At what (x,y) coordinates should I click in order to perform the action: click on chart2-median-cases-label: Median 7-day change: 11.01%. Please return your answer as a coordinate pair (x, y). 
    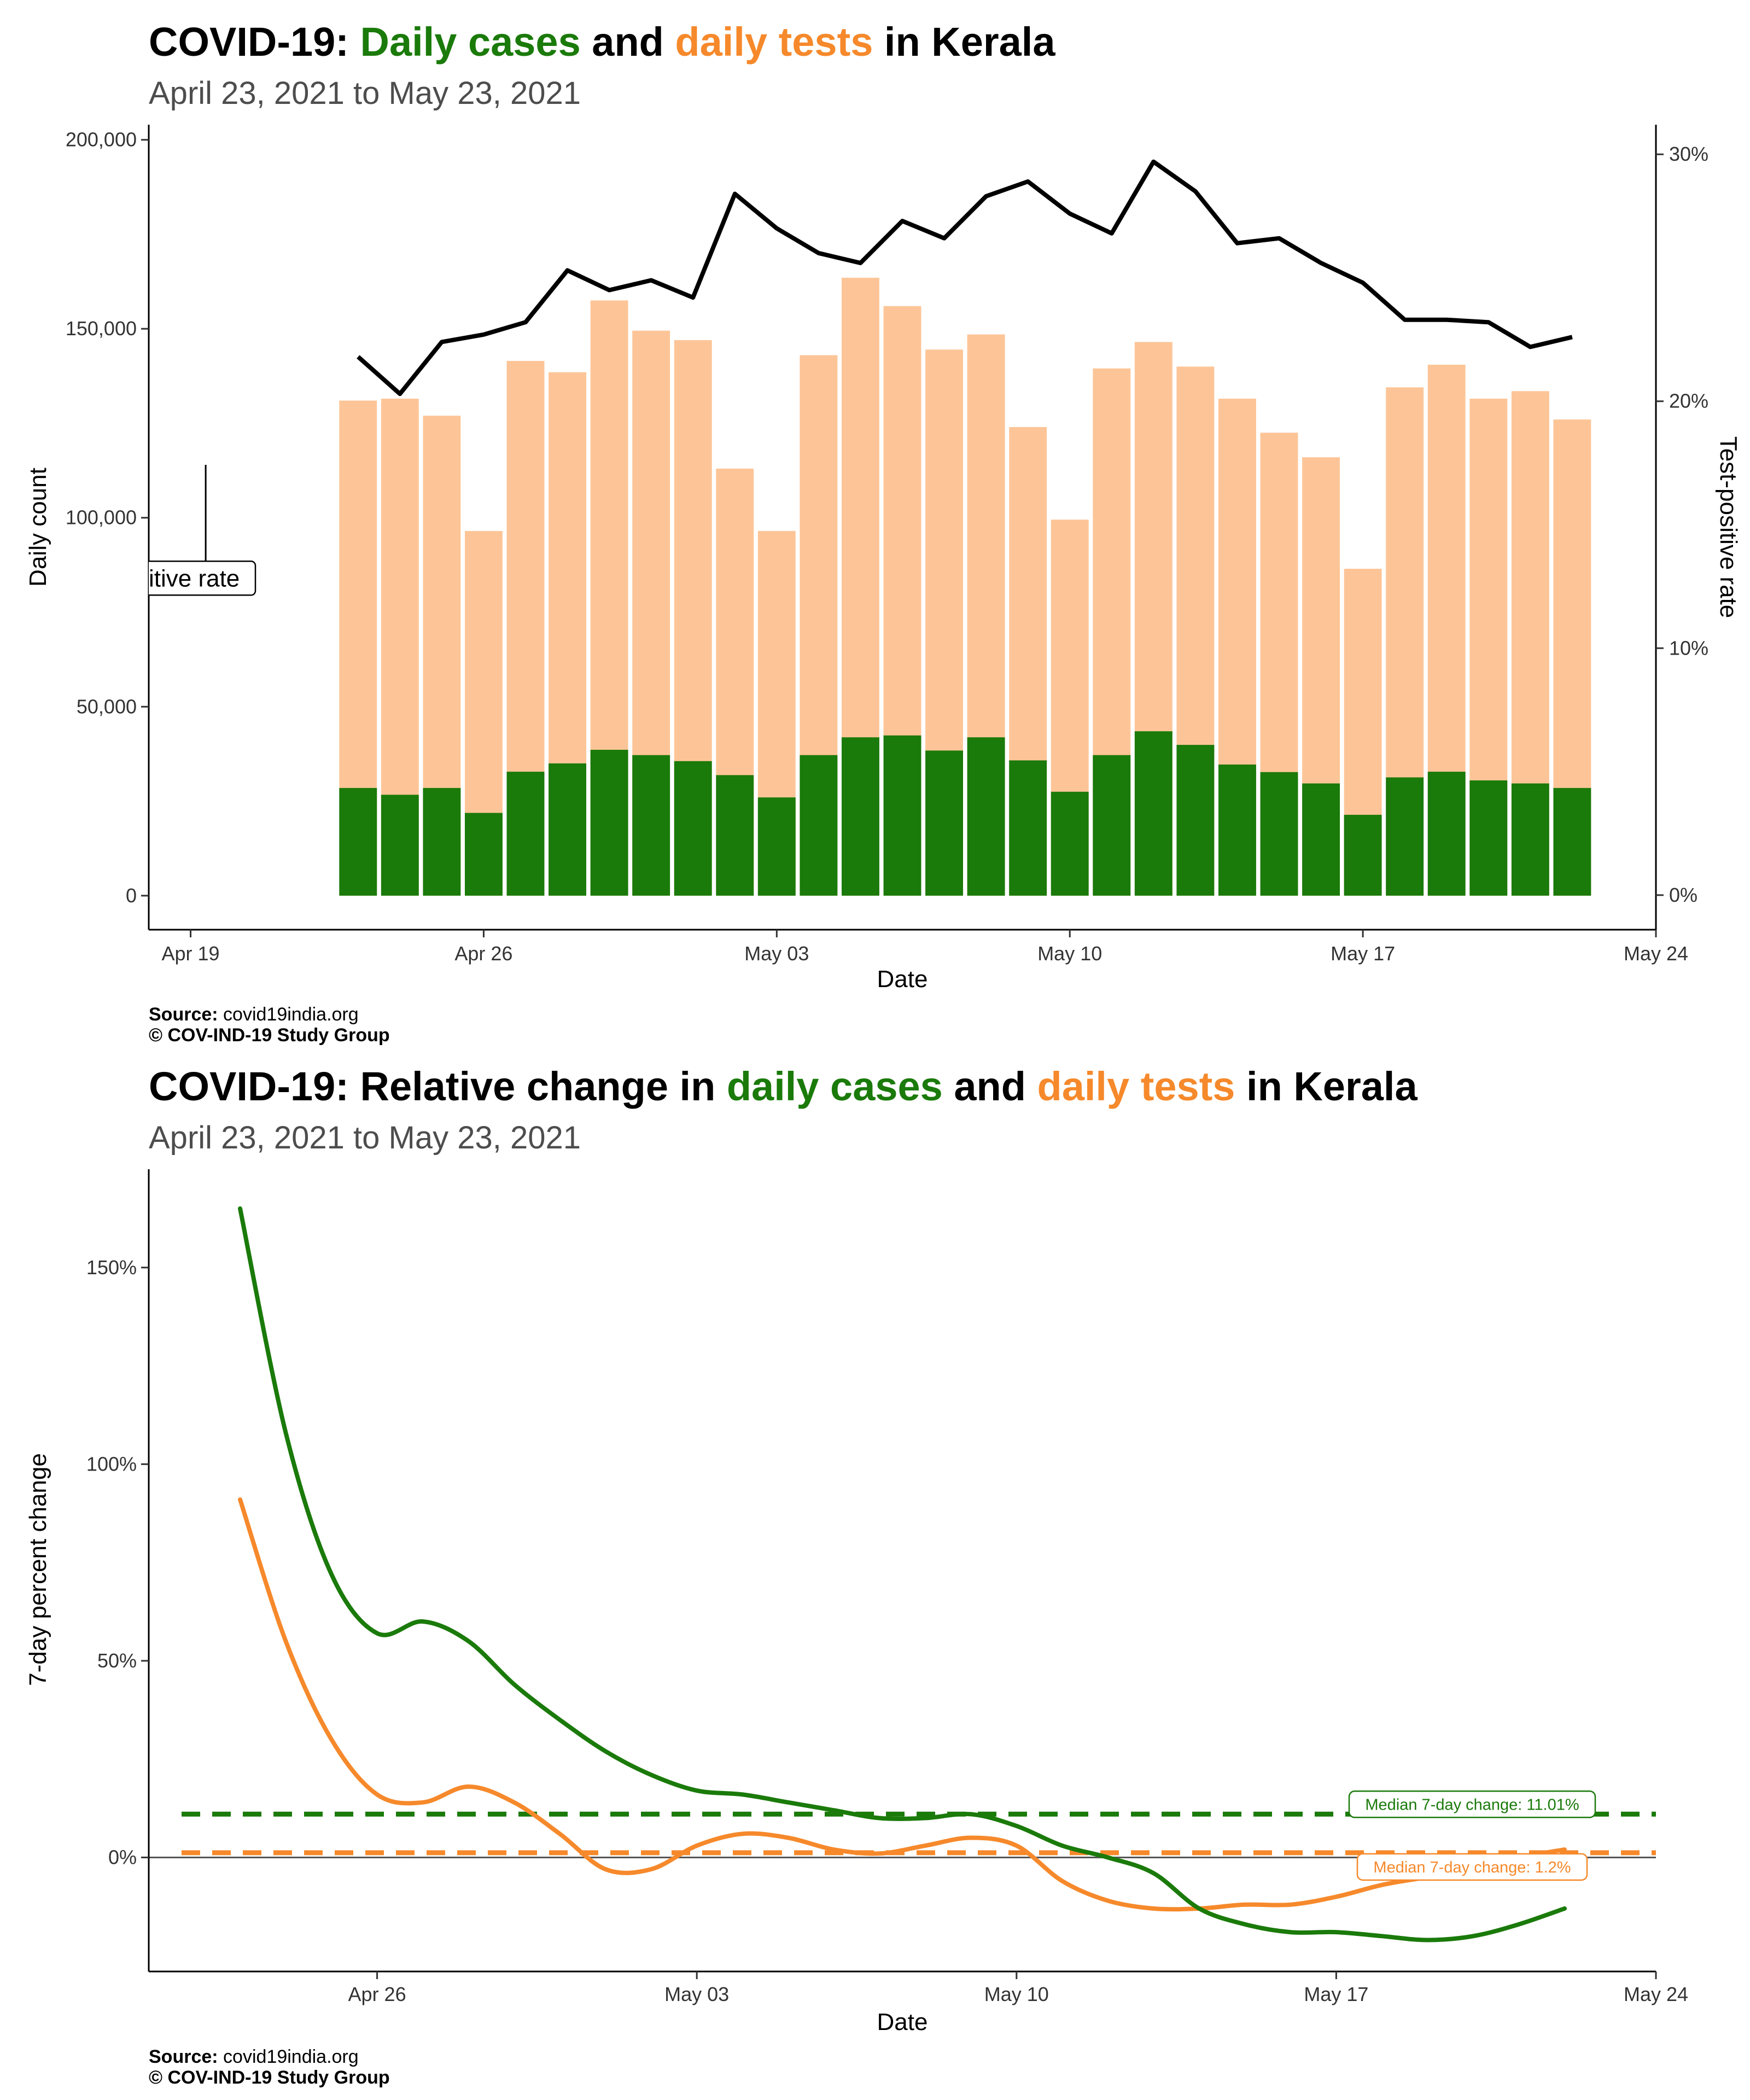
    Looking at the image, I should click on (1472, 1804).